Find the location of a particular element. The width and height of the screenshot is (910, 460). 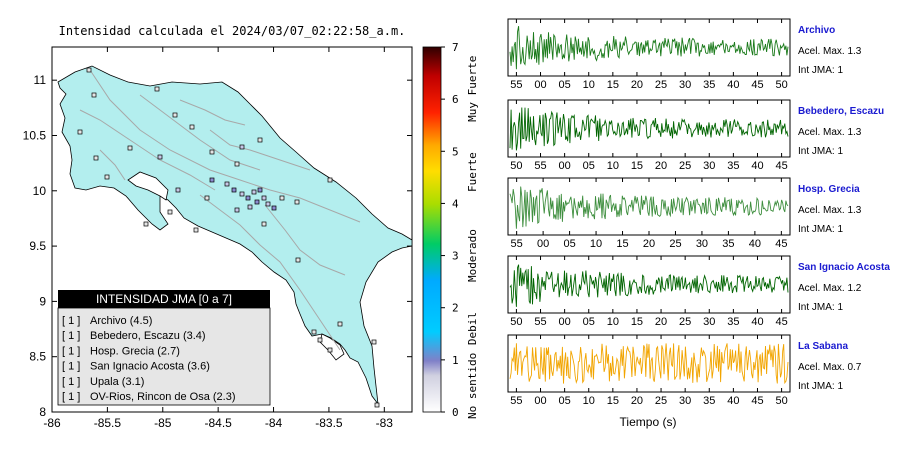

station-name: Hosp. Grecia is located at coordinates (829, 189).